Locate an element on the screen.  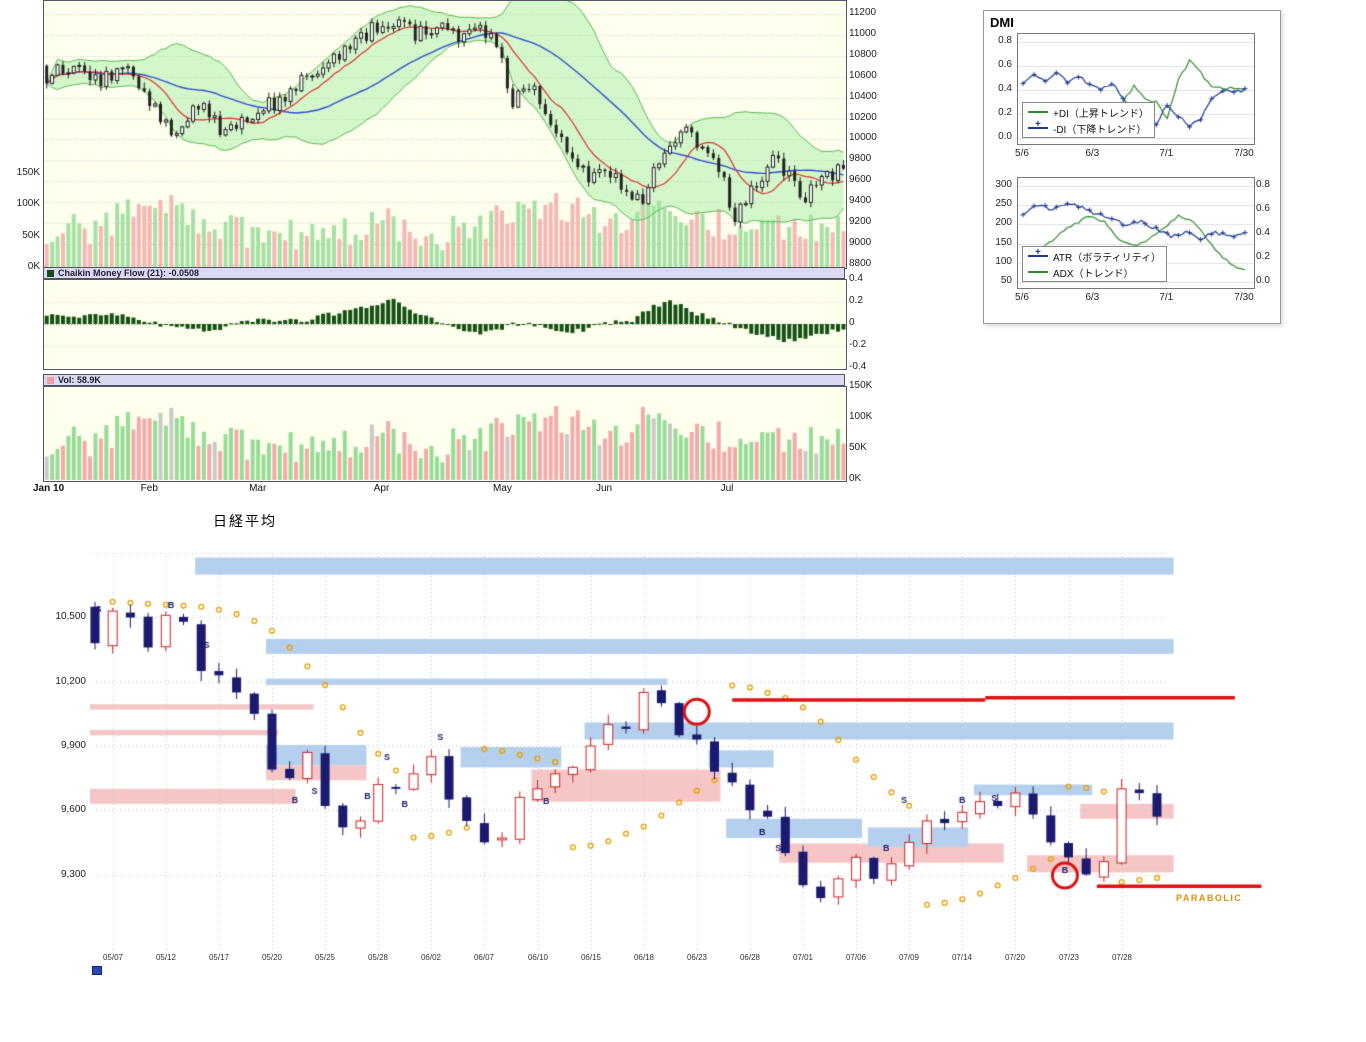
nikkei-date-tick: 07/20 is located at coordinates (1015, 957).